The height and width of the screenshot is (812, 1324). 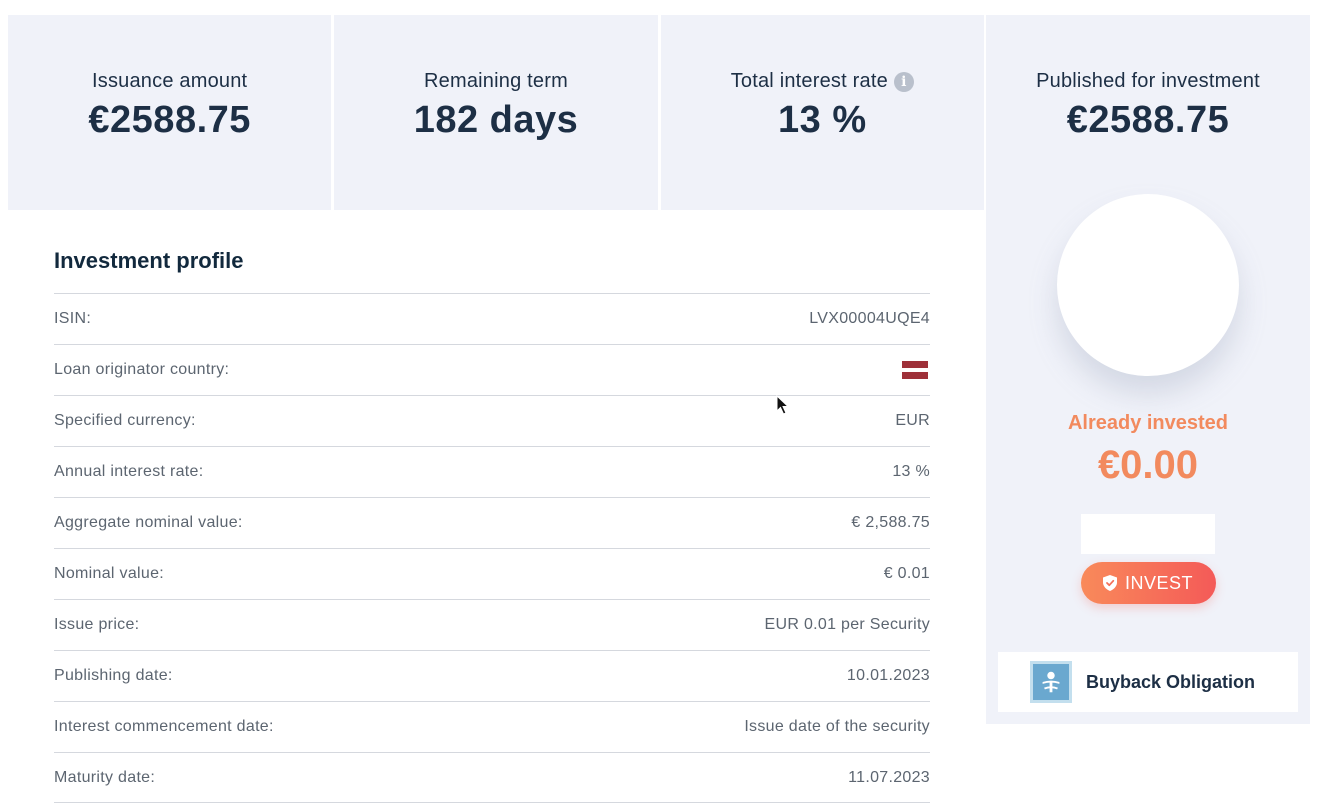 I want to click on row-label: Interest commencement date:, so click(x=164, y=726).